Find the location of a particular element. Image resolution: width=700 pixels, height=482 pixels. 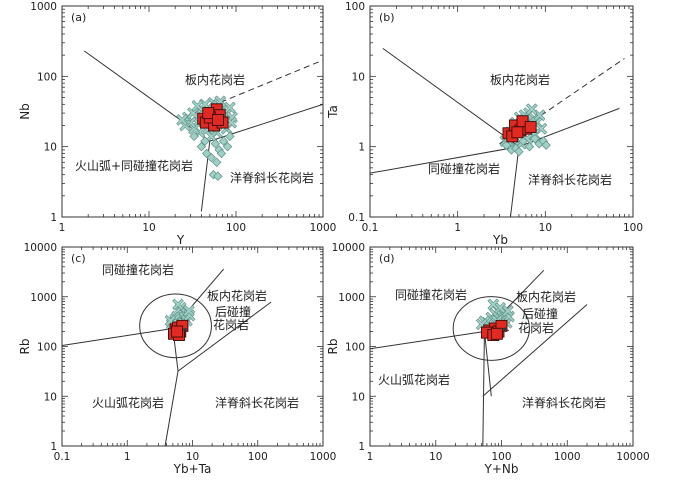

x-axis-title: Y is located at coordinates (180, 240).